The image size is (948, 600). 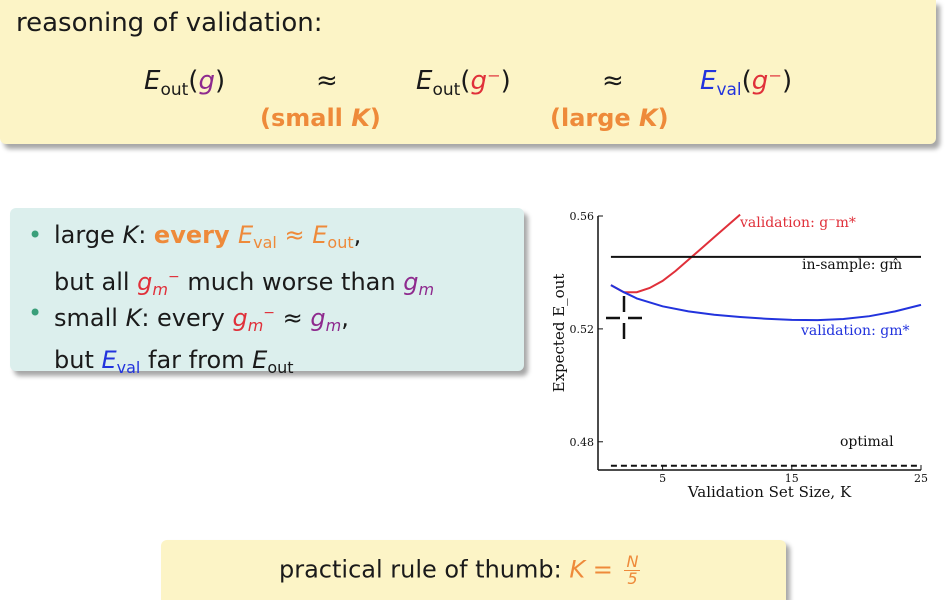 What do you see at coordinates (169, 23) in the screenshot?
I see `reasoning-title: reasoning of validation:` at bounding box center [169, 23].